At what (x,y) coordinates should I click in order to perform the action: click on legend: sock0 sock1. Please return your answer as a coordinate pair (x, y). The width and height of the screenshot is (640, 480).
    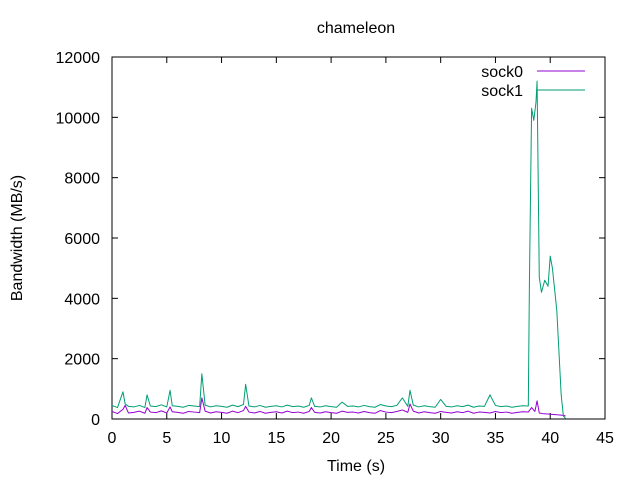
    Looking at the image, I should click on (533, 82).